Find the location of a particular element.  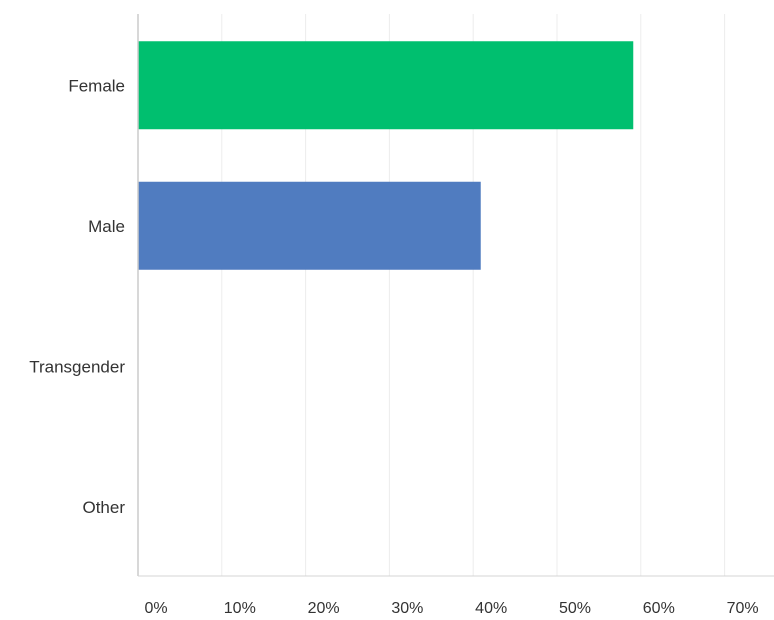

category-labels: Female Male Transgender Other is located at coordinates (77, 296).